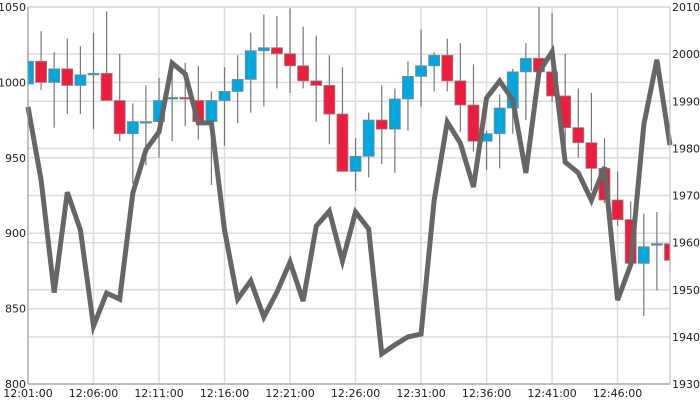 This screenshot has height=404, width=700. I want to click on y-left-tick-label: 850, so click(15, 309).